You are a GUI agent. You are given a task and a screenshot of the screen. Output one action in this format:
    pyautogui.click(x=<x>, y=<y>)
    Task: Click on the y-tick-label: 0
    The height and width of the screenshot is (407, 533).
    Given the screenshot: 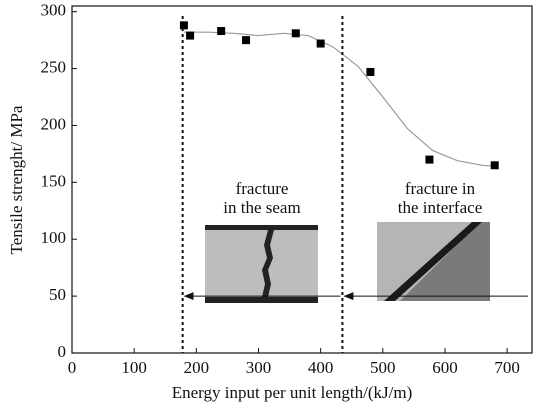 What is the action you would take?
    pyautogui.click(x=62, y=351)
    